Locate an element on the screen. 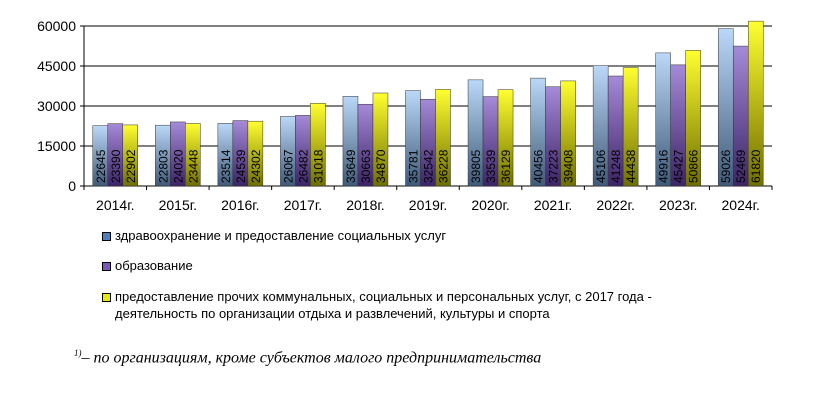  data-label: 34870 is located at coordinates (381, 166).